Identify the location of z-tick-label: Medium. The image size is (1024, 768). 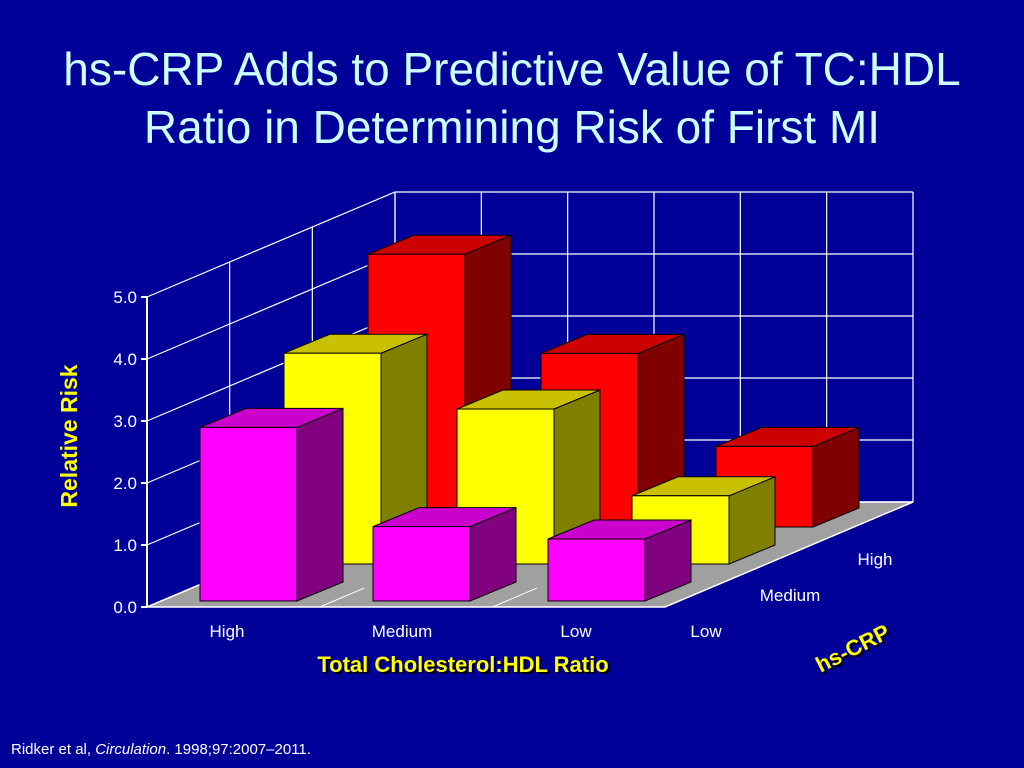
(790, 595).